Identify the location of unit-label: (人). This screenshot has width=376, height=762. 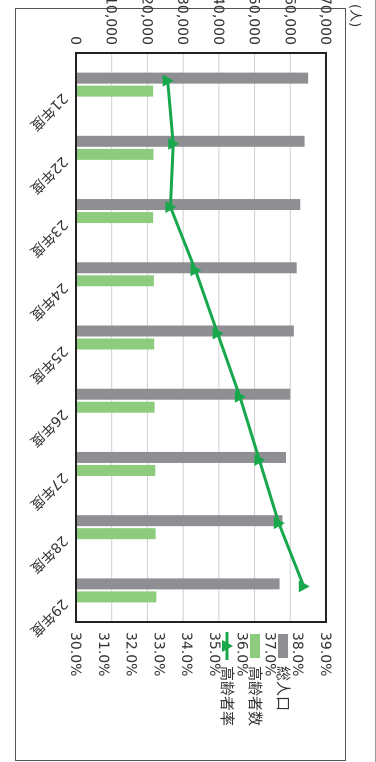
(354, 15).